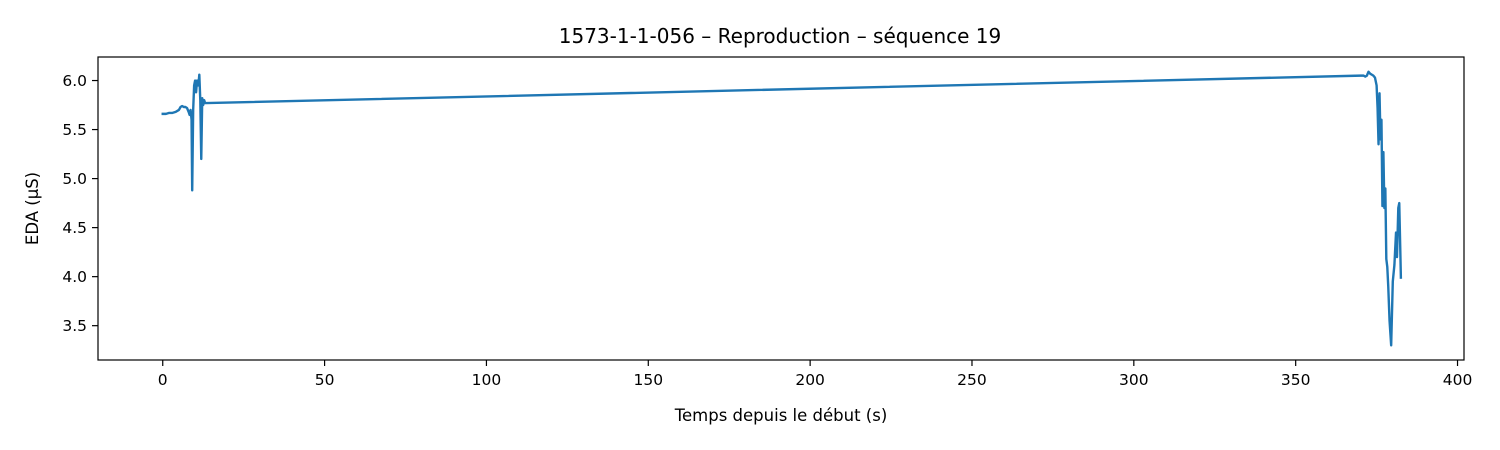 The width and height of the screenshot is (1500, 450). Describe the element at coordinates (32, 208) in the screenshot. I see `y-axis-label: EDA (µS)` at that location.